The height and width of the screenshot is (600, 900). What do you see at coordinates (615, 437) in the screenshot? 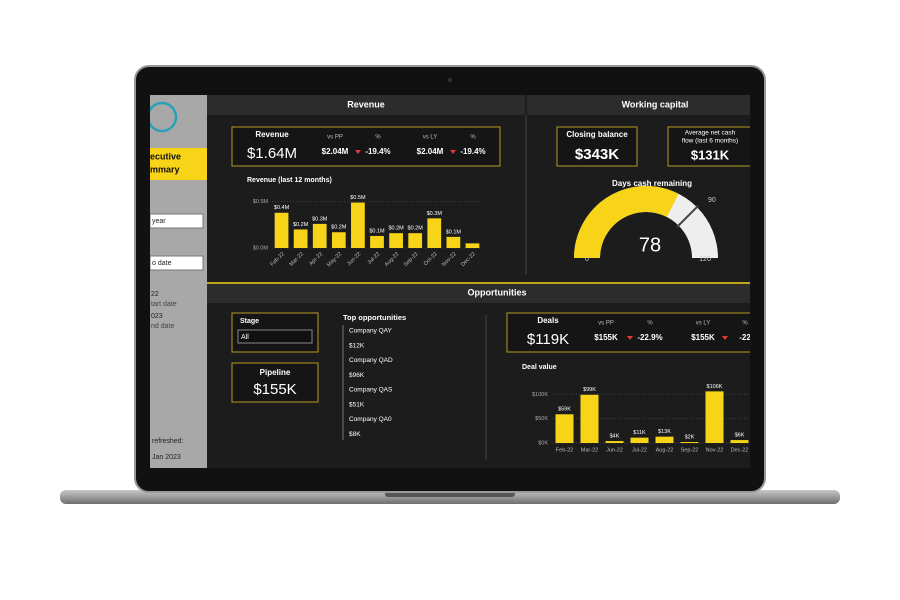
I see `value-label: $4K` at bounding box center [615, 437].